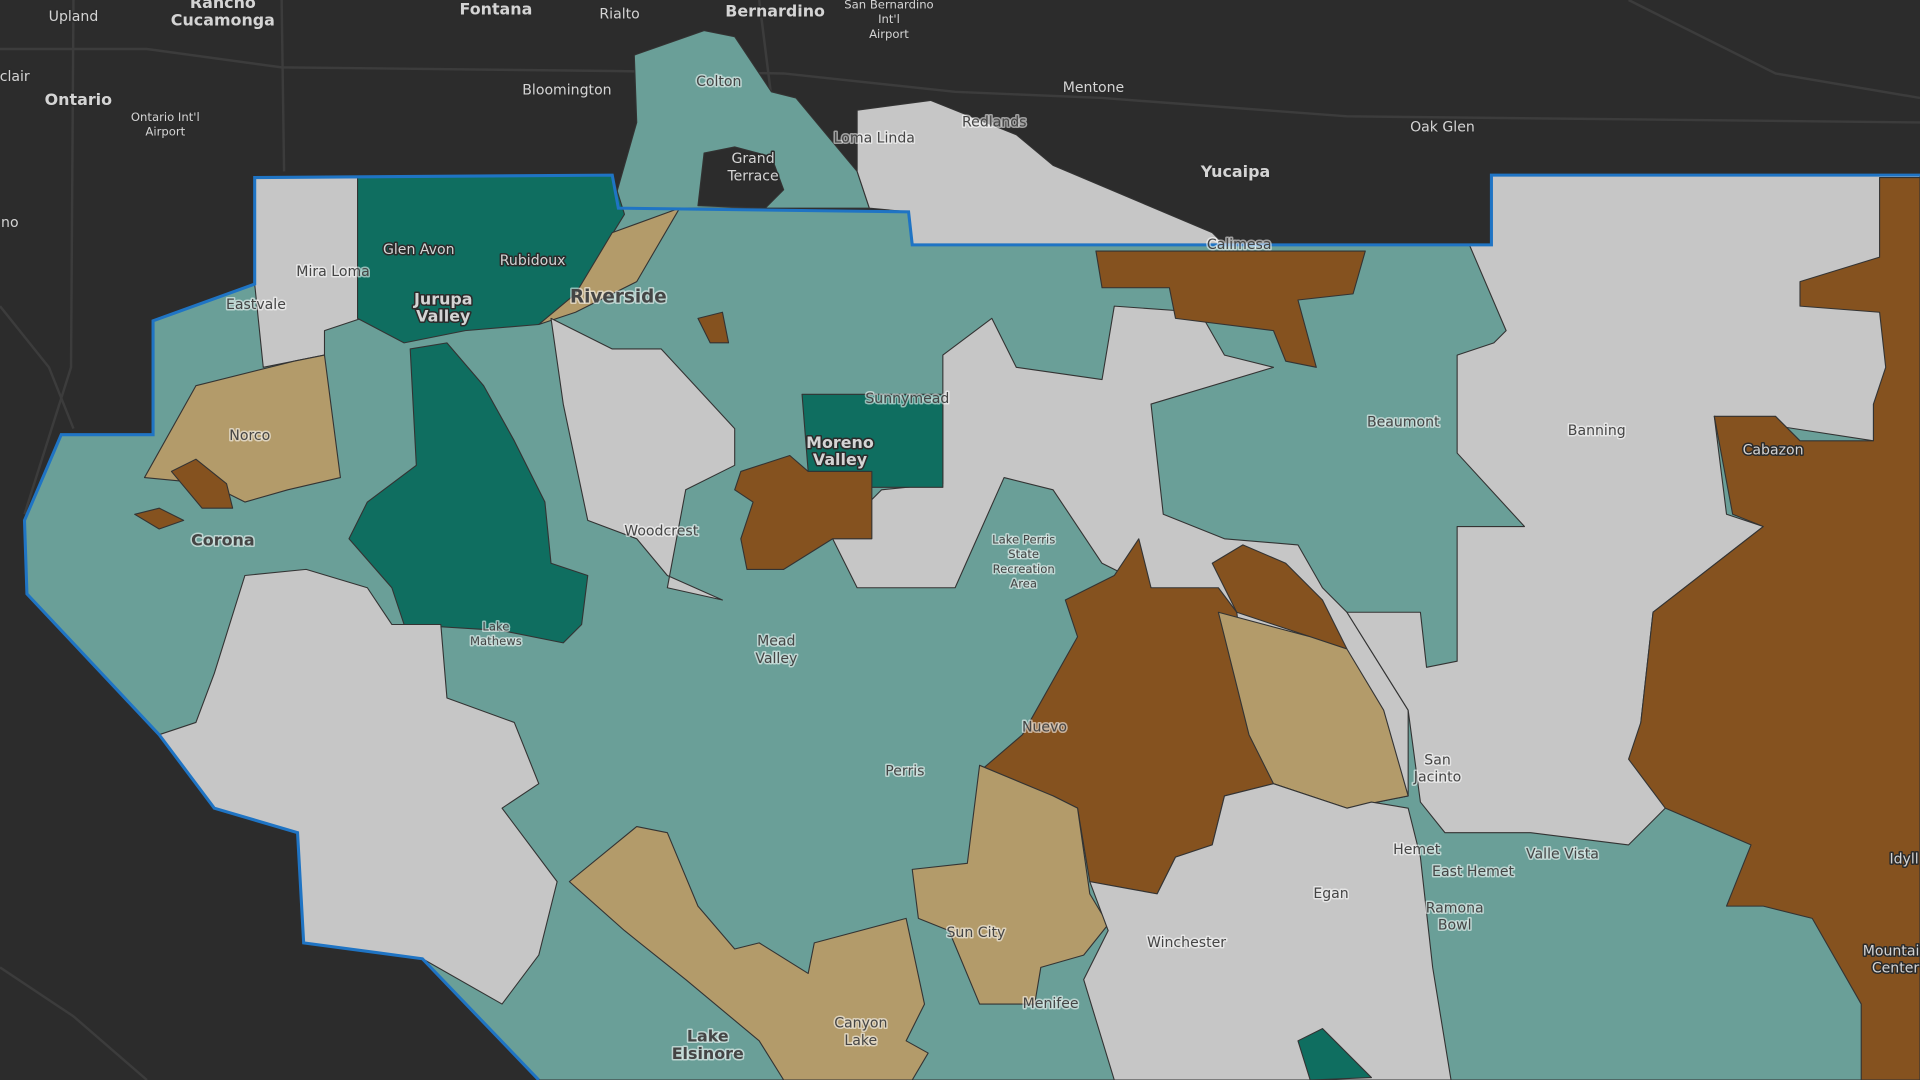 The height and width of the screenshot is (1080, 1920). What do you see at coordinates (74, 17) in the screenshot?
I see `place-label: Upland` at bounding box center [74, 17].